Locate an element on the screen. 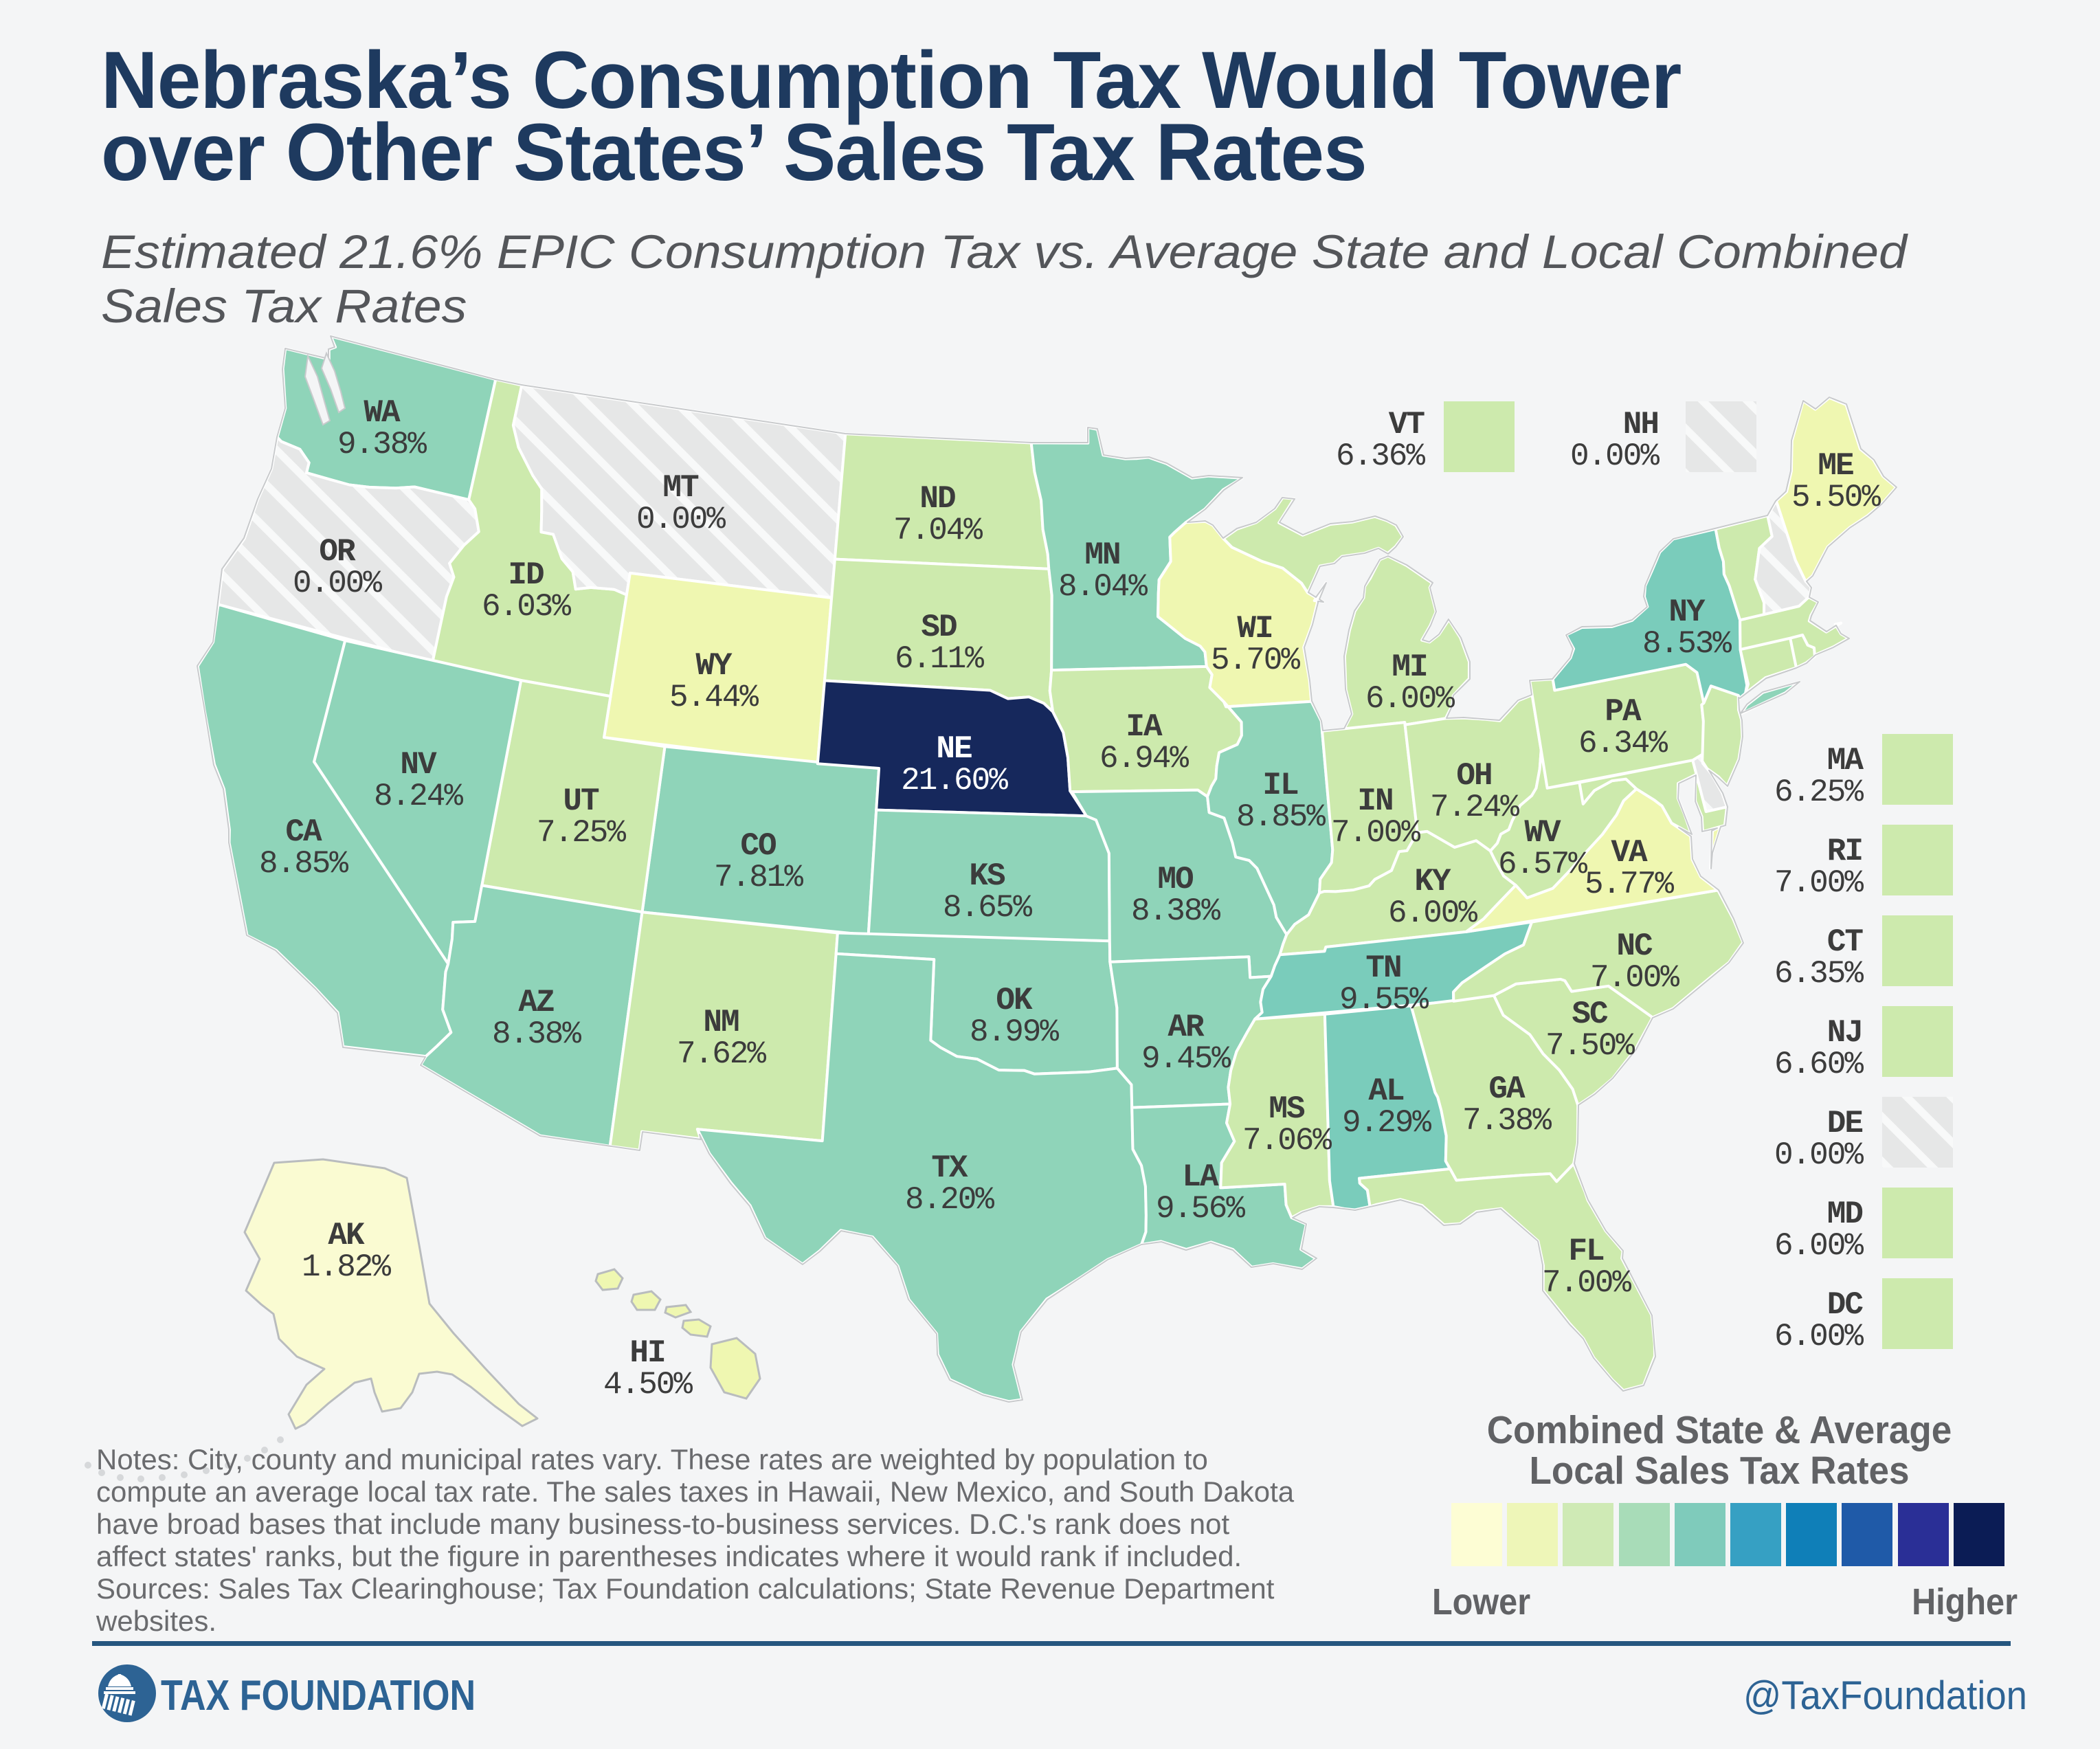 This screenshot has width=2100, height=1749. svg-text: KY is located at coordinates (1432, 882).